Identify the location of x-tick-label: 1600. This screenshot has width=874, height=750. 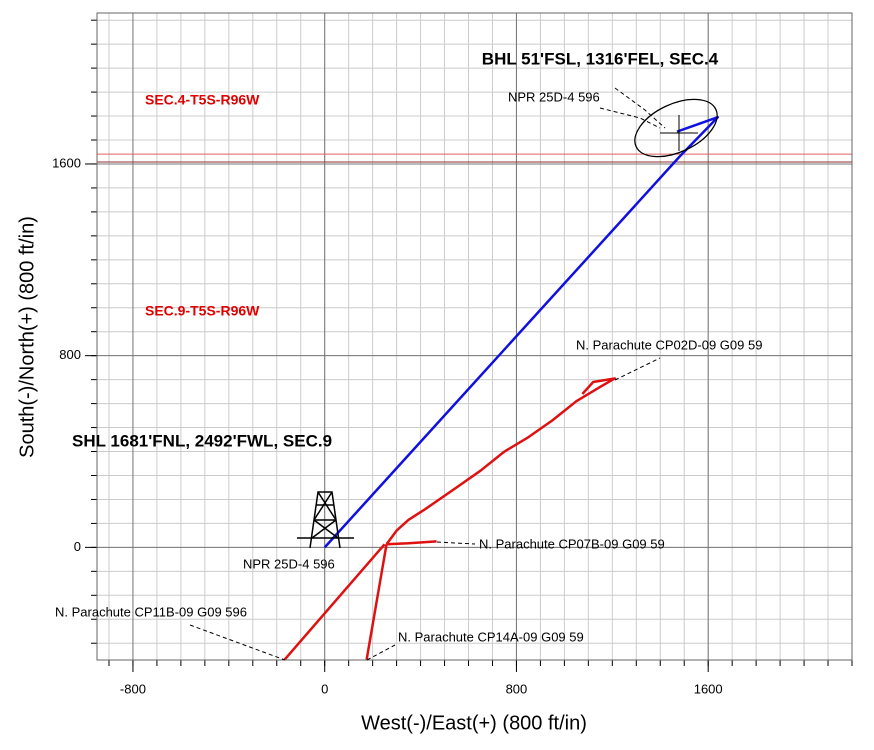
(708, 688).